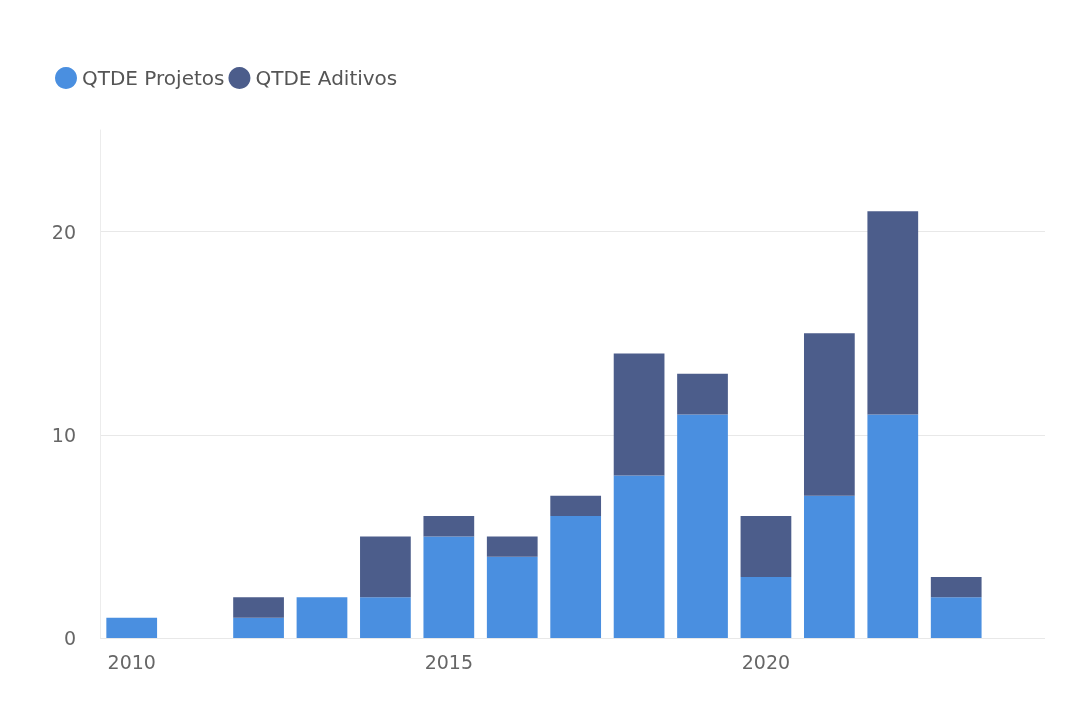 This screenshot has height=728, width=1079. I want to click on y-tick-label: 10, so click(63, 434).